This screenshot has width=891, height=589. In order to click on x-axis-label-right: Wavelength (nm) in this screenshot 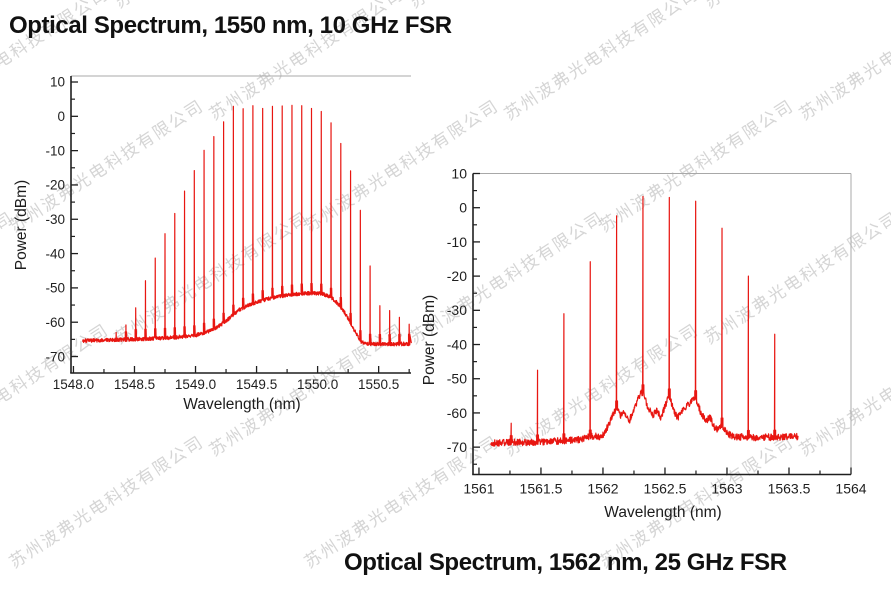, I will do `click(663, 512)`.